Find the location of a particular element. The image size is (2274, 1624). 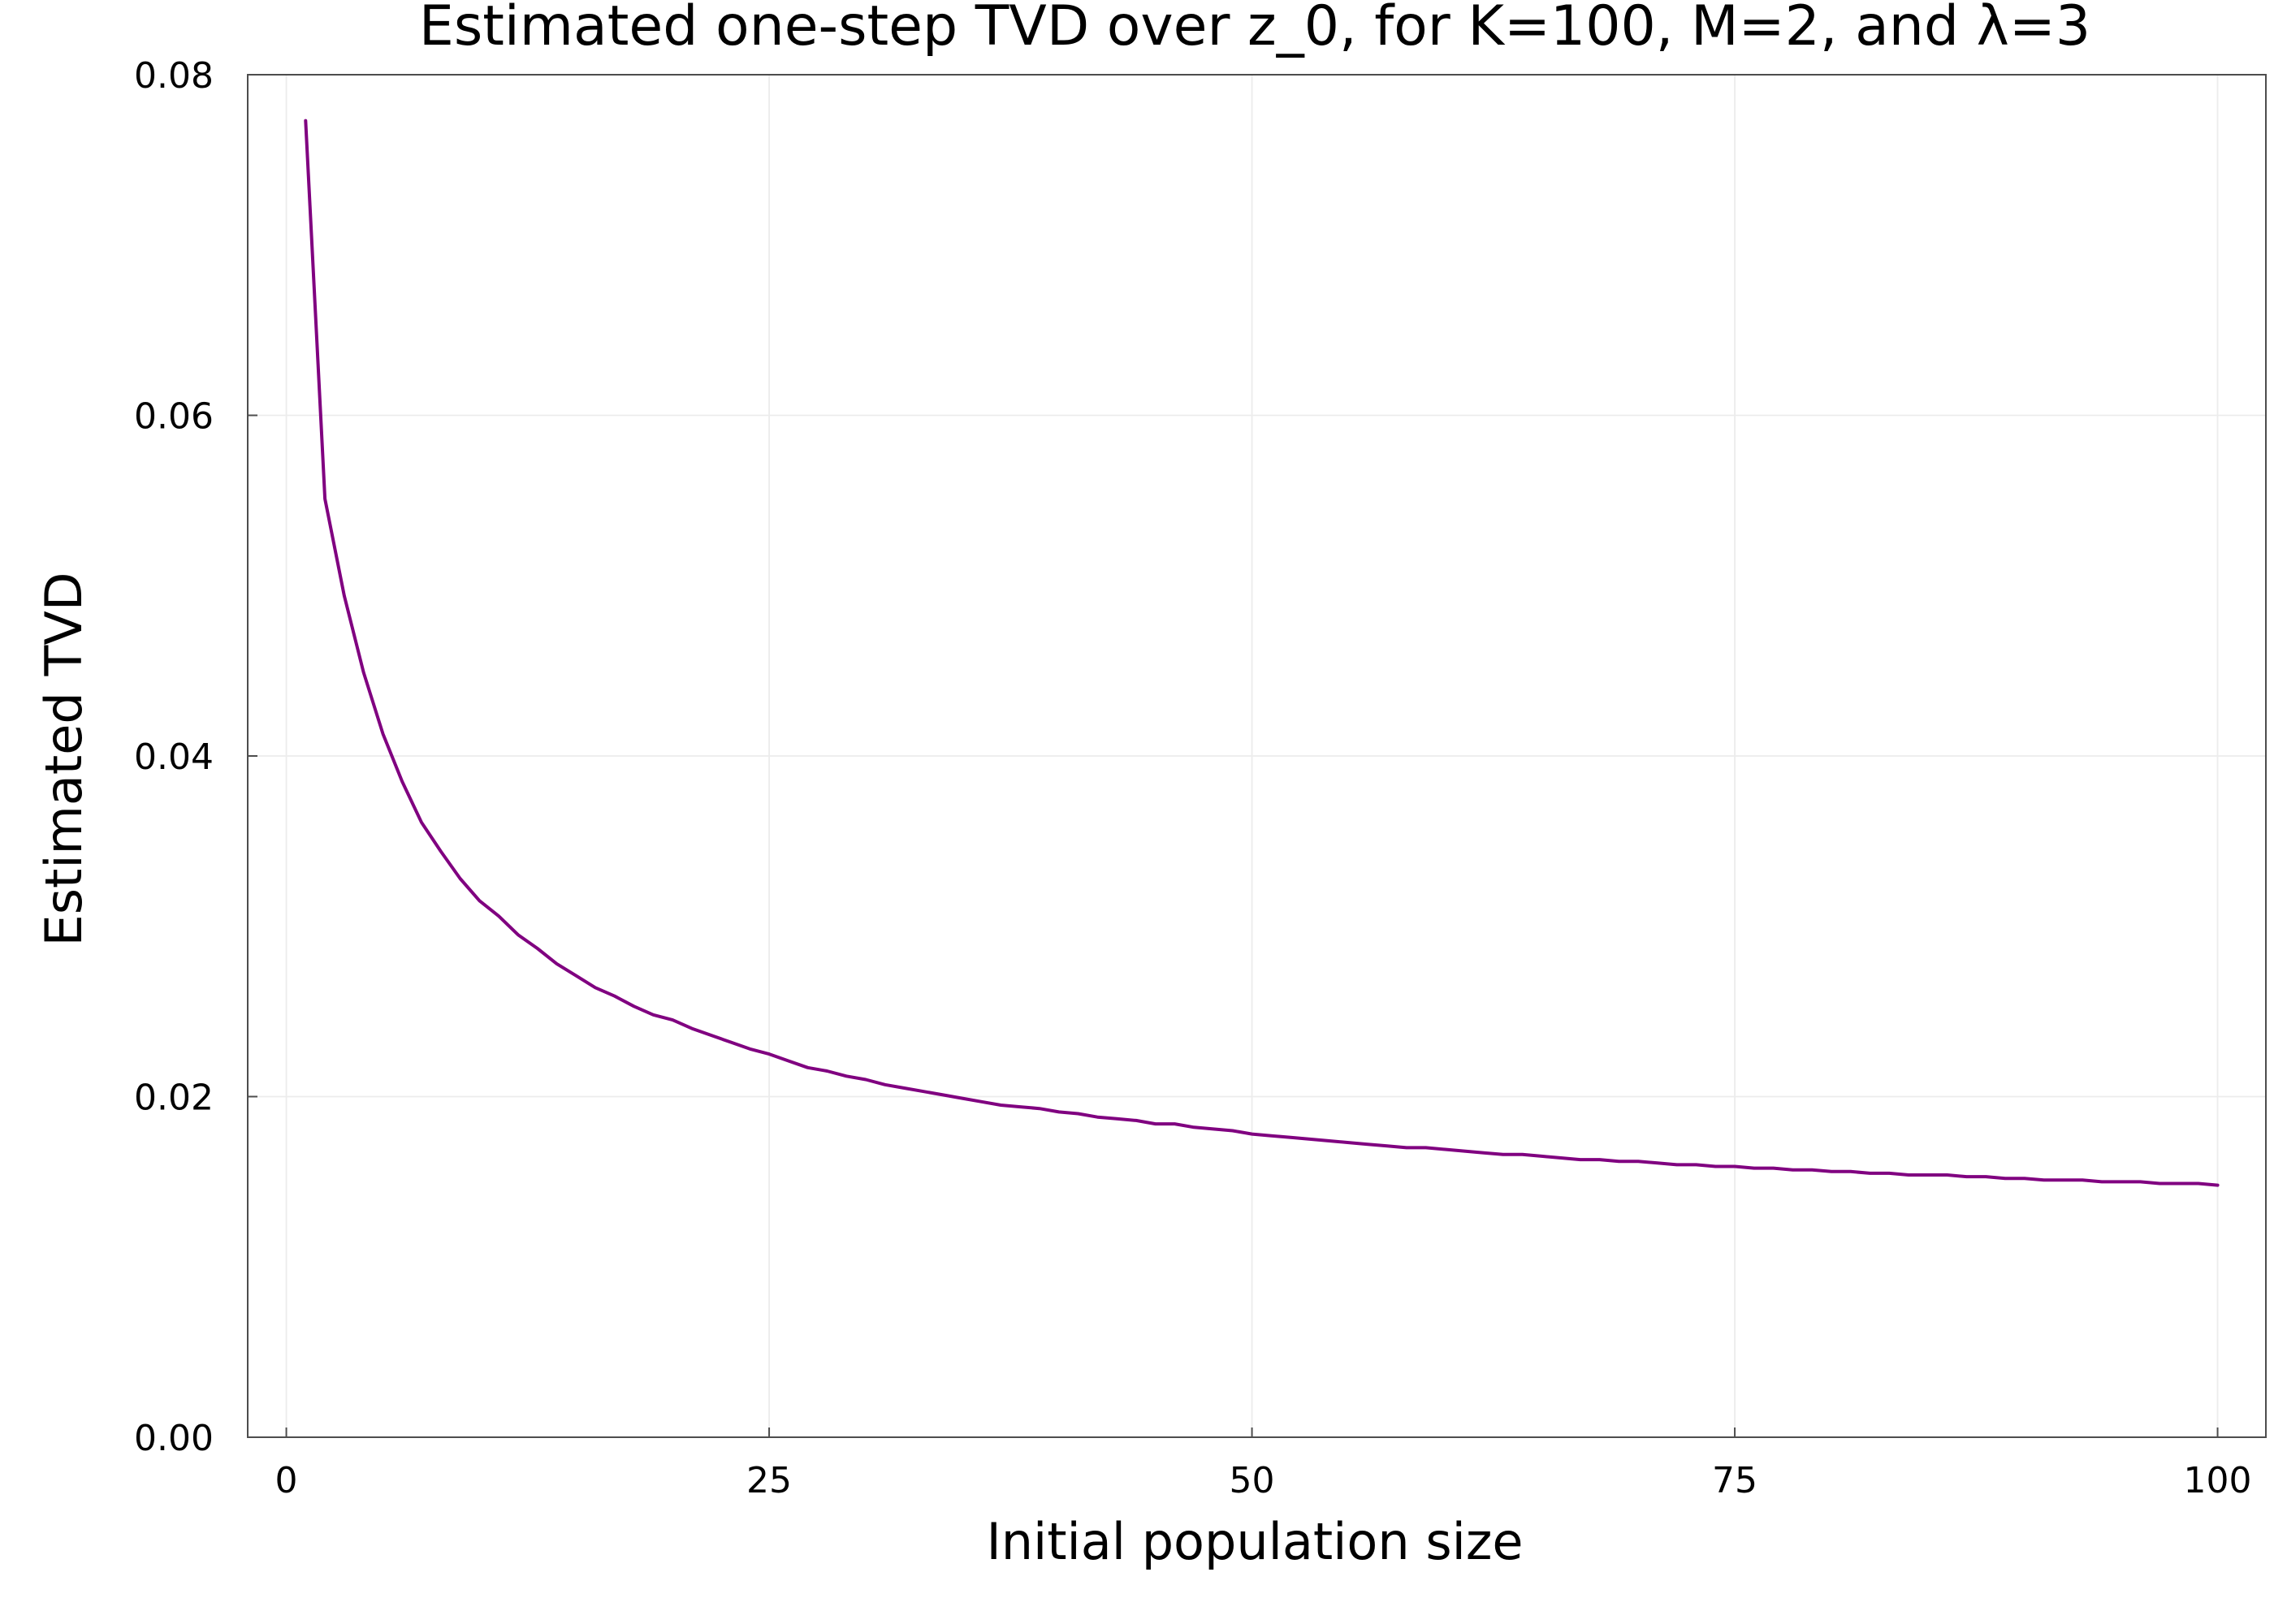

x-axis-label: Initial population size is located at coordinates (1255, 1542).